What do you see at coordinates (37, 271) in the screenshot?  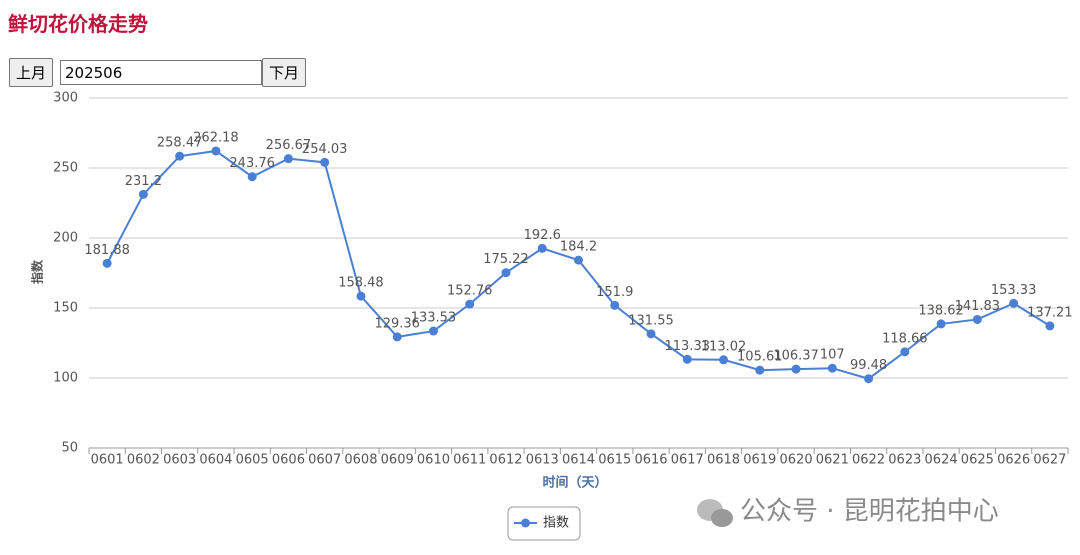 I see `y-axis-label: 指数` at bounding box center [37, 271].